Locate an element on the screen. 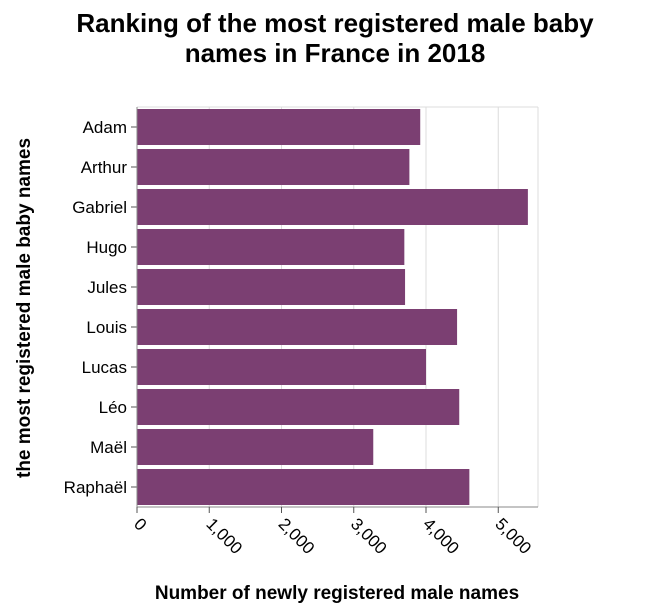 Image resolution: width=658 pixels, height=616 pixels. chart-title-line-2: names in France in 2018 is located at coordinates (335, 53).